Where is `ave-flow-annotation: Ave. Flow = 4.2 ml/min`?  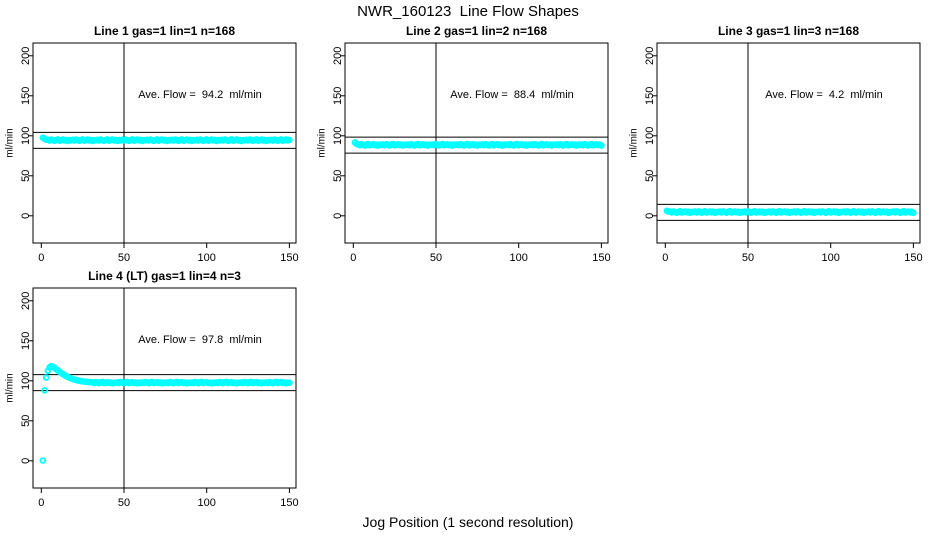
ave-flow-annotation: Ave. Flow = 4.2 ml/min is located at coordinates (824, 95).